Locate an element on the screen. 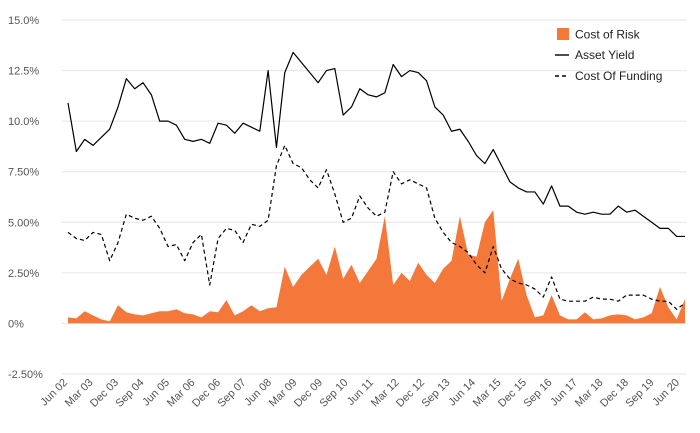  y-tick-label: 7.50% is located at coordinates (23, 173).